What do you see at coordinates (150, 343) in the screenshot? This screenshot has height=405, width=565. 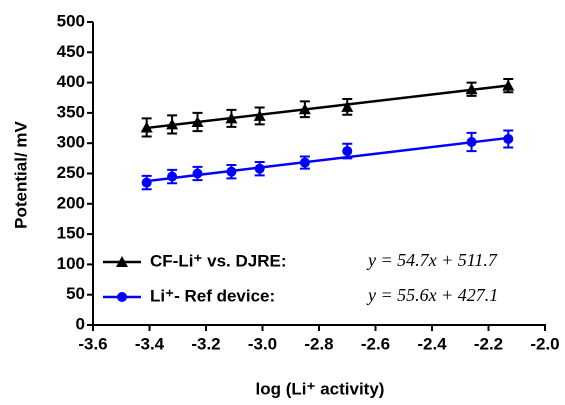 I see `x-tick-label: -3.4` at bounding box center [150, 343].